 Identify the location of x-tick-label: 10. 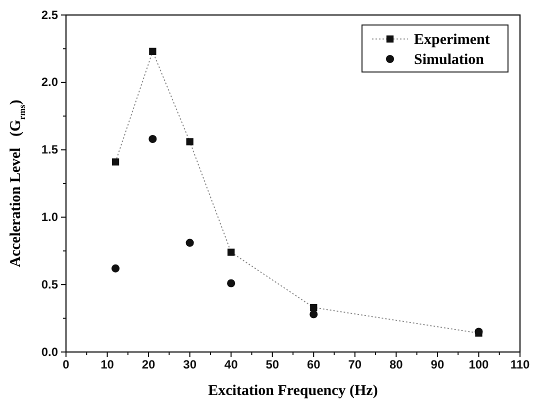
(107, 365).